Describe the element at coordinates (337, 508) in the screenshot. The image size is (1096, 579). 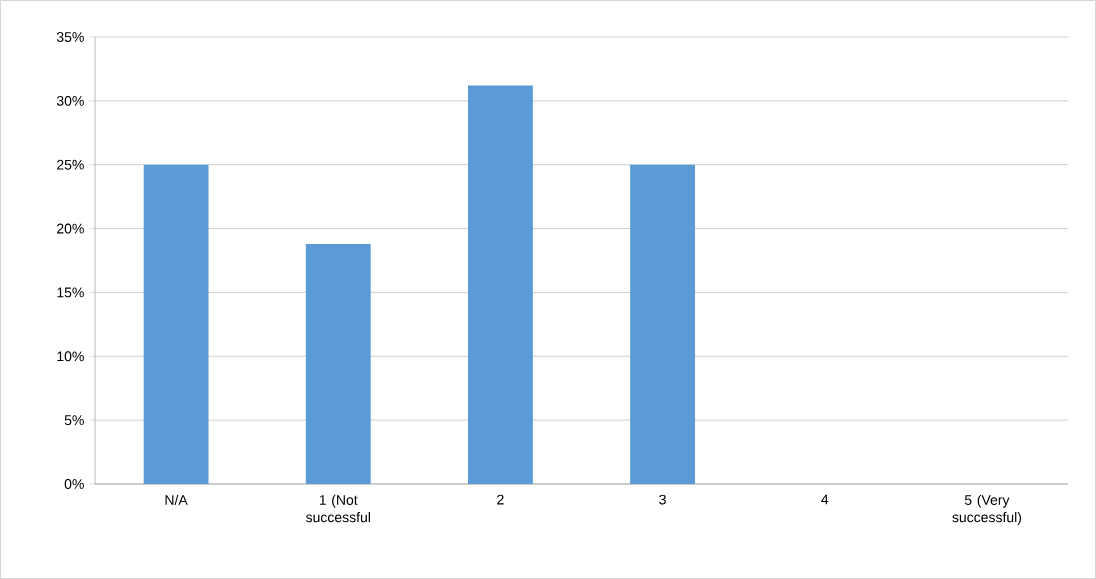
I see `x-tick-label: 1 (Not successful` at that location.